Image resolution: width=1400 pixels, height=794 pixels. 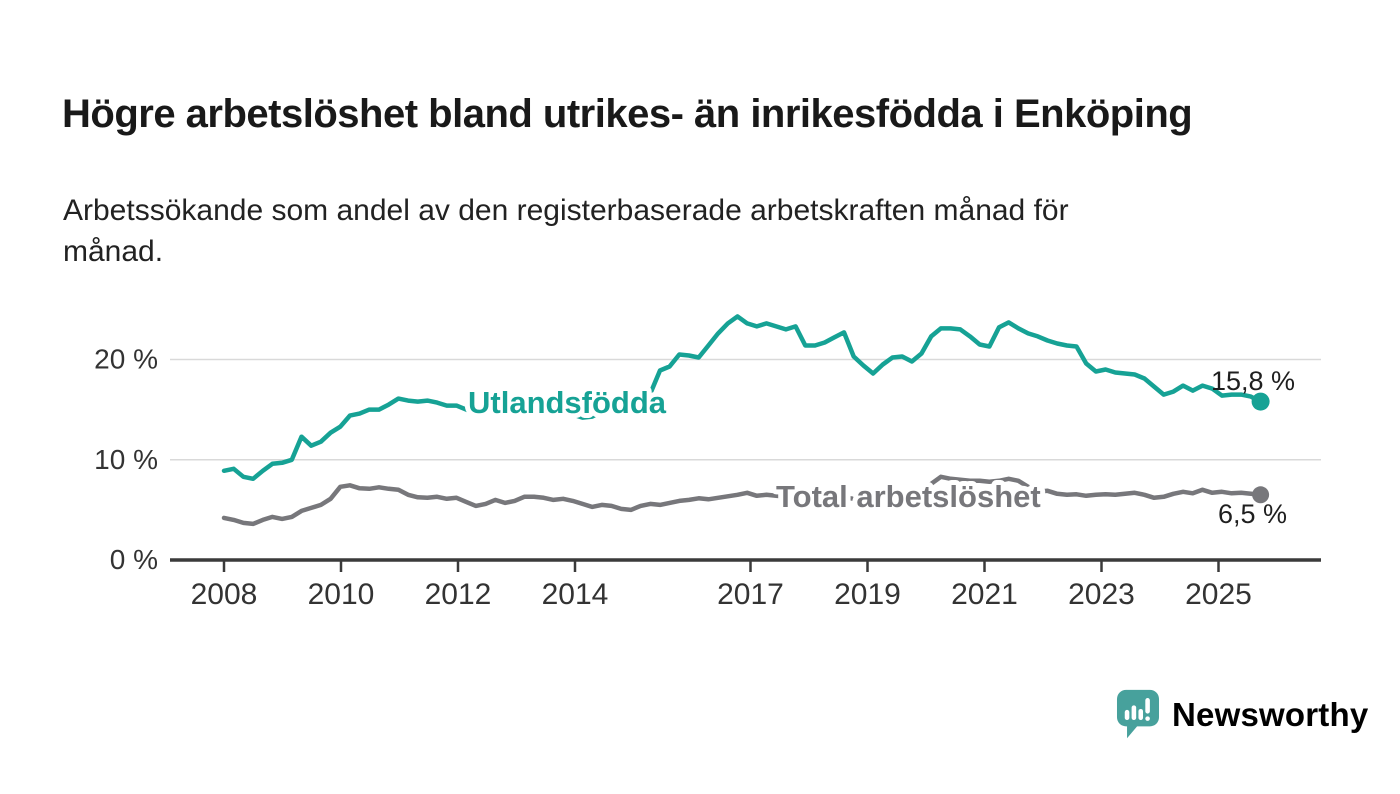 I want to click on utlandsfodda-label: Utlandsfödda, so click(x=567, y=402).